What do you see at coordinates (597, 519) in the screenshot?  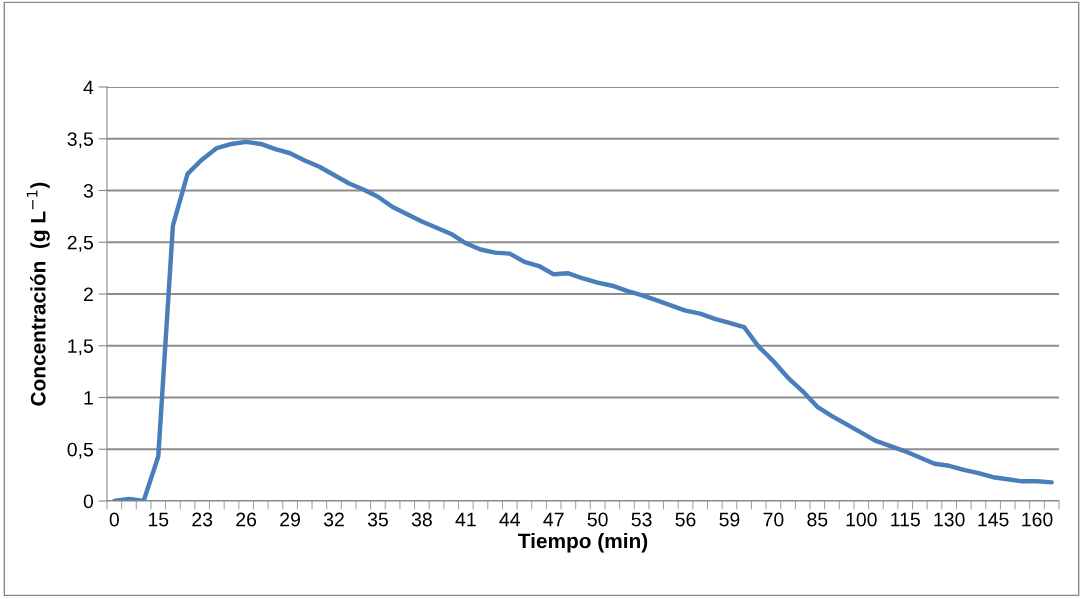 I see `x-tick-label: 50` at bounding box center [597, 519].